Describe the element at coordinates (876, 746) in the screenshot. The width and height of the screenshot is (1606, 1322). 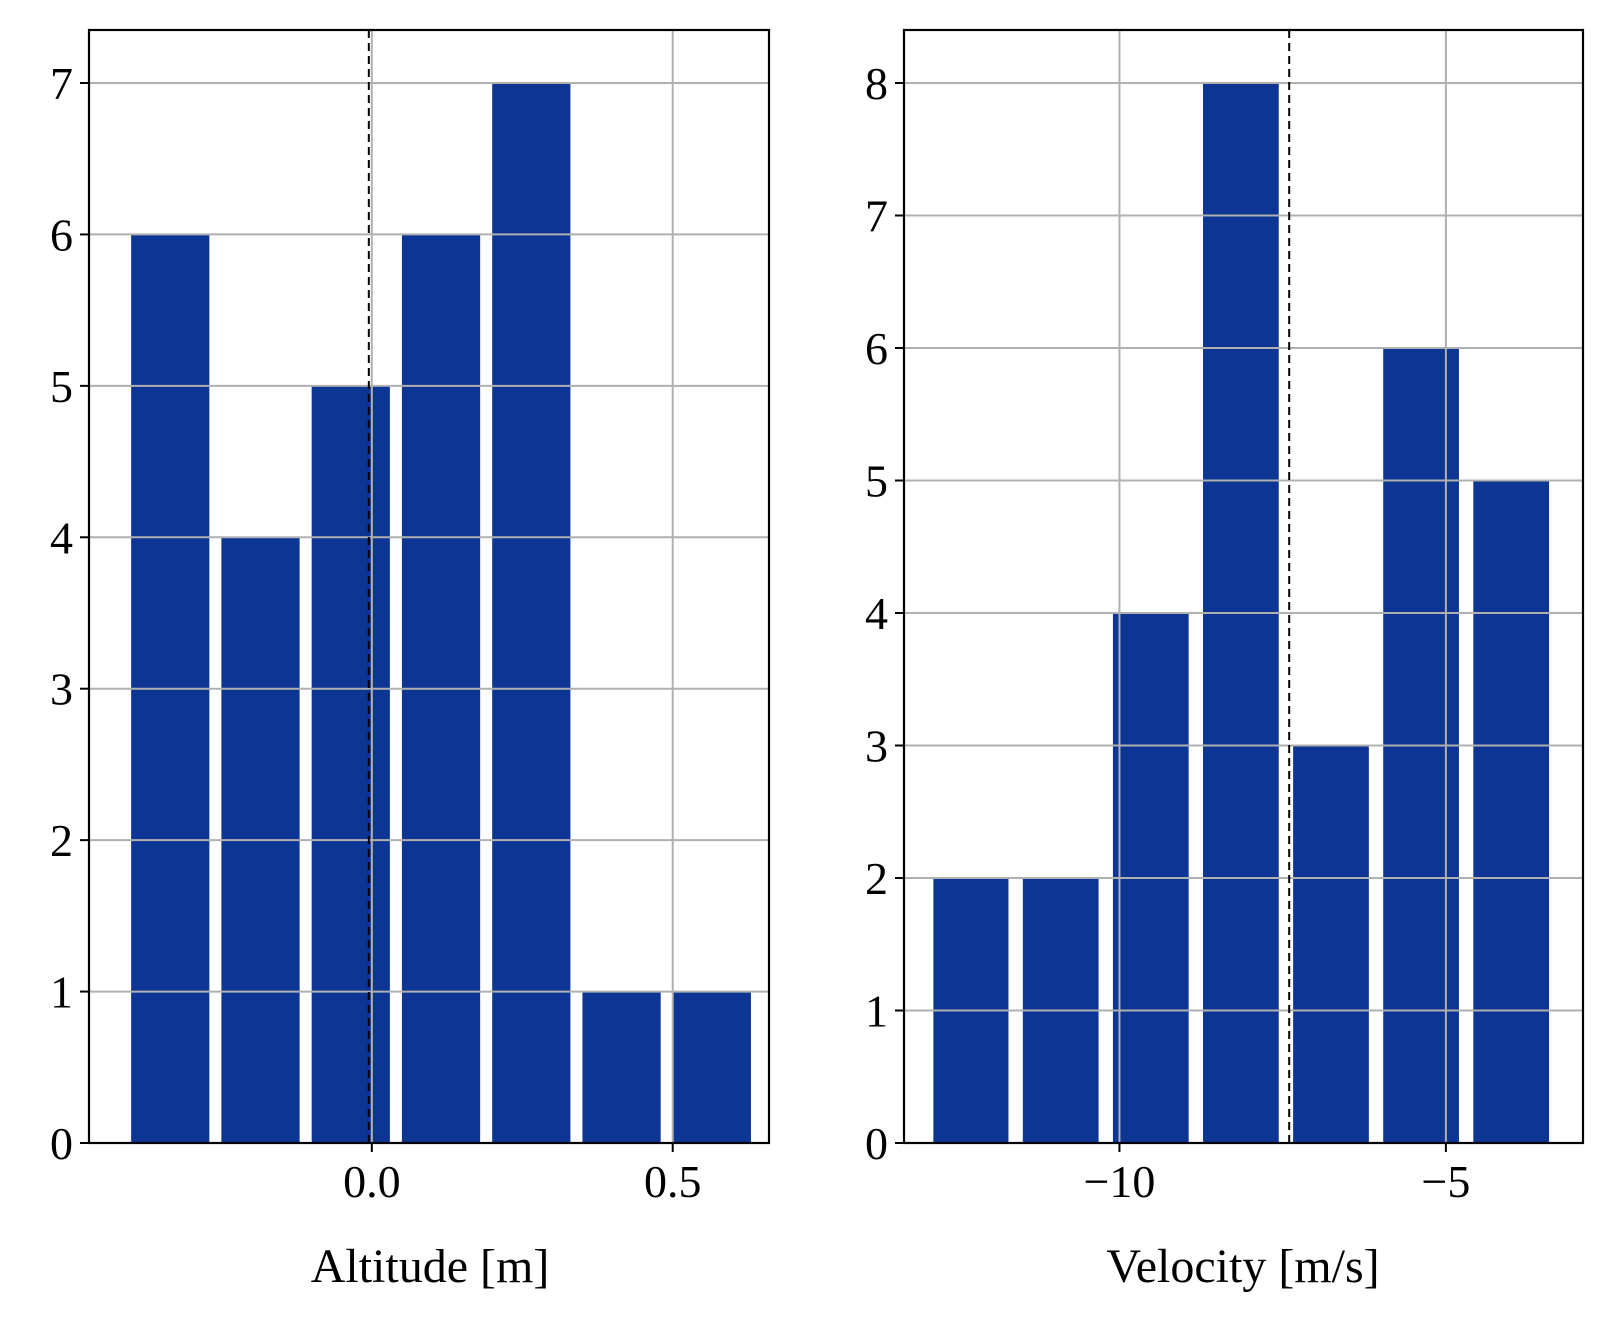
I see `velocity-y-tick-label-3: 3` at that location.